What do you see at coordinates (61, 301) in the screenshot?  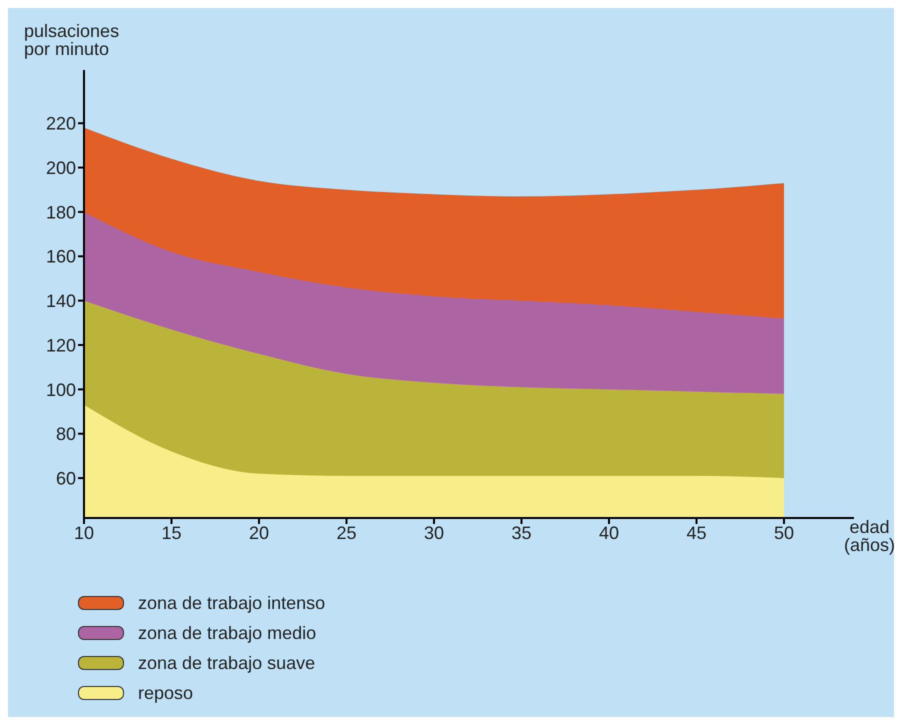 I see `y-tick-label: 140` at bounding box center [61, 301].